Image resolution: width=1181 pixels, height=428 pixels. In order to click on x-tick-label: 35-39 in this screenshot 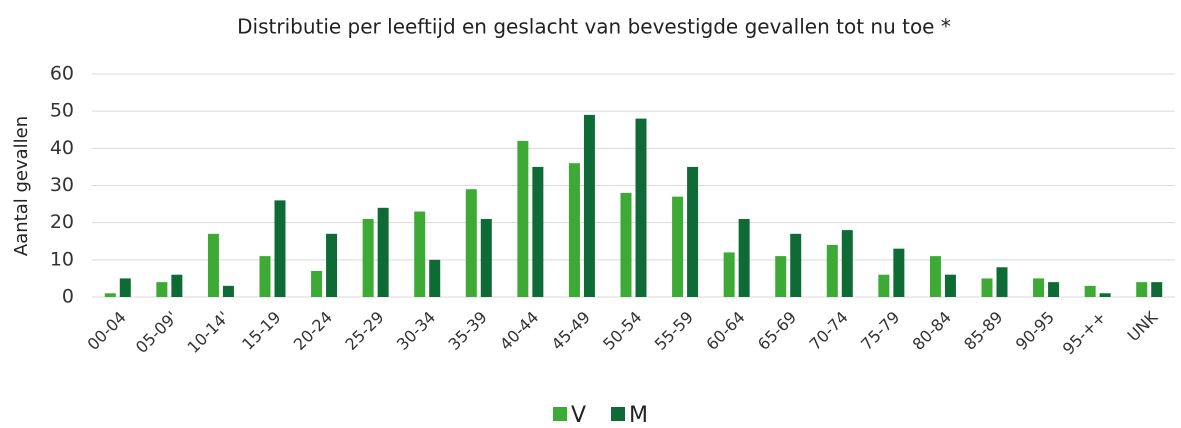, I will do `click(467, 331)`.